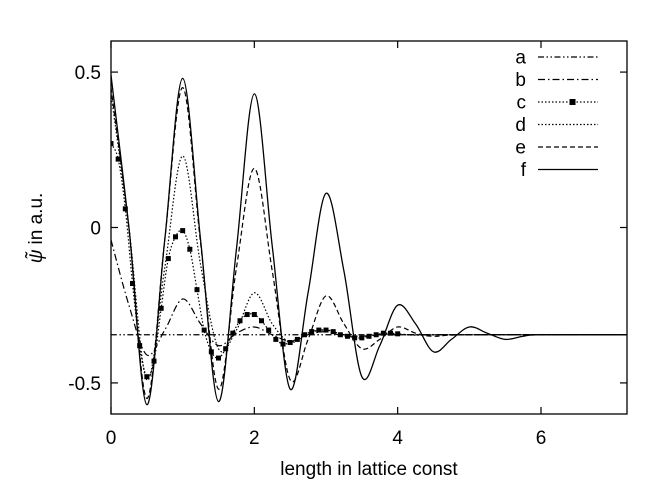 The image size is (663, 500). I want to click on y-tick-label: -0.5, so click(84, 384).